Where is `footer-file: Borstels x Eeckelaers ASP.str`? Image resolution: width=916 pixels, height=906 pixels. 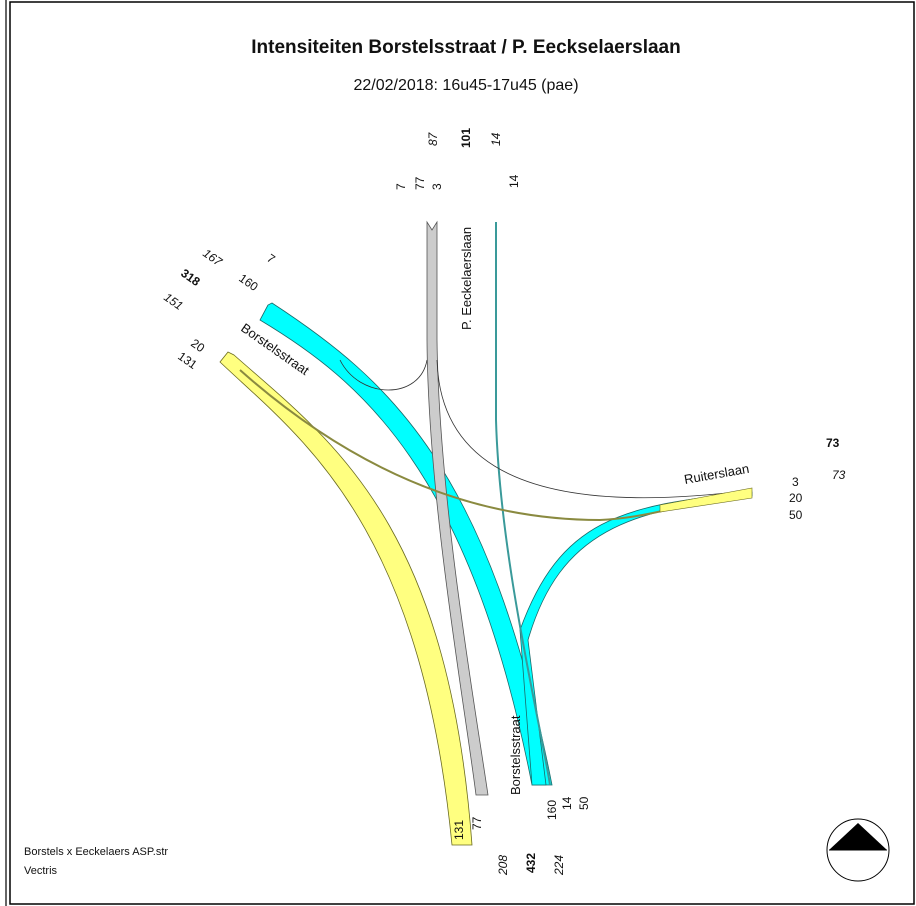 footer-file: Borstels x Eeckelaers ASP.str is located at coordinates (96, 852).